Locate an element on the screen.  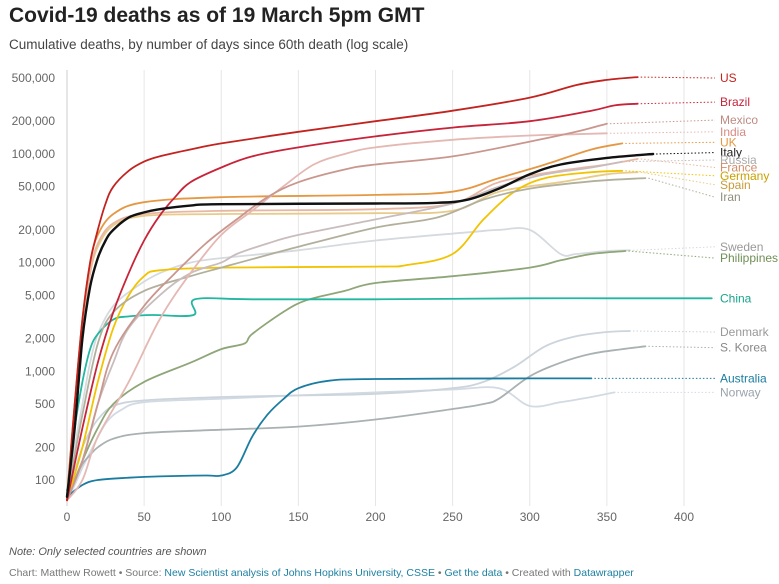
x-tick-label: 400 is located at coordinates (684, 517).